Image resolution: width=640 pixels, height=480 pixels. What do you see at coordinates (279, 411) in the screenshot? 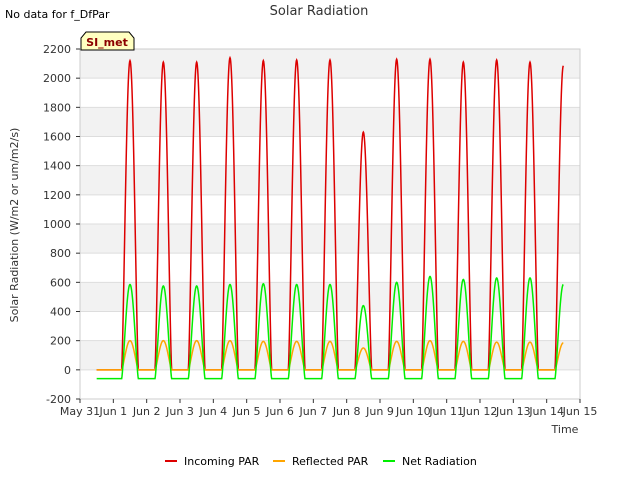
I see `x-tick-label: Jun 6` at bounding box center [279, 411].